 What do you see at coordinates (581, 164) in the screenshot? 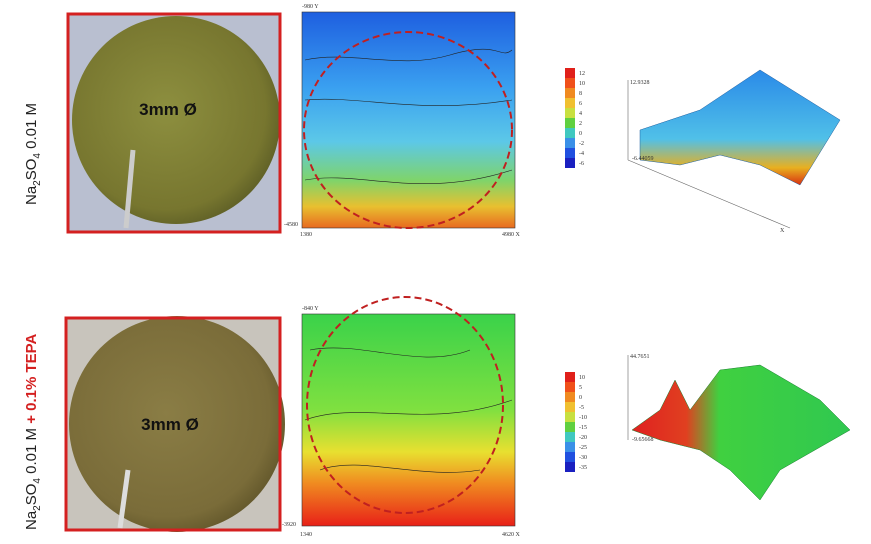
I see `colorbar-label: -6` at bounding box center [581, 164].